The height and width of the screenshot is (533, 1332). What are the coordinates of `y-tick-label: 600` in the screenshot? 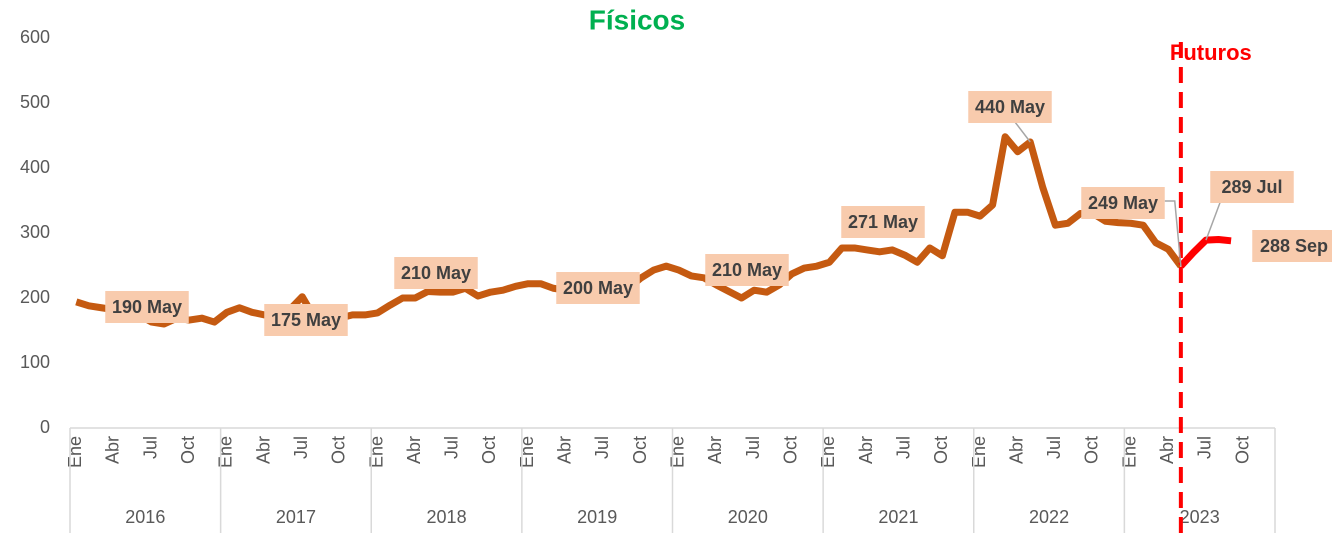 It's located at (35, 37).